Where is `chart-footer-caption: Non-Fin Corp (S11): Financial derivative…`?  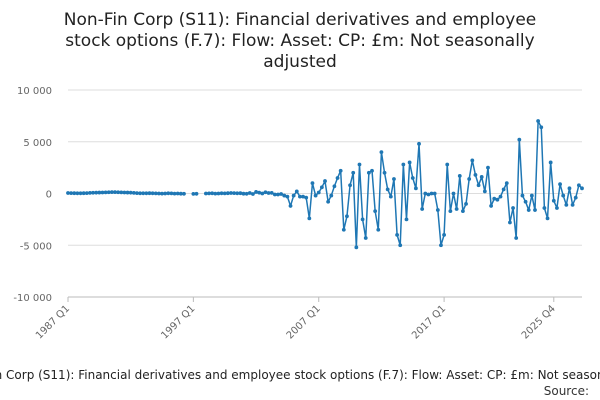
chart-footer-caption: Non-Fin Corp (S11): Financial derivative… is located at coordinates (300, 375).